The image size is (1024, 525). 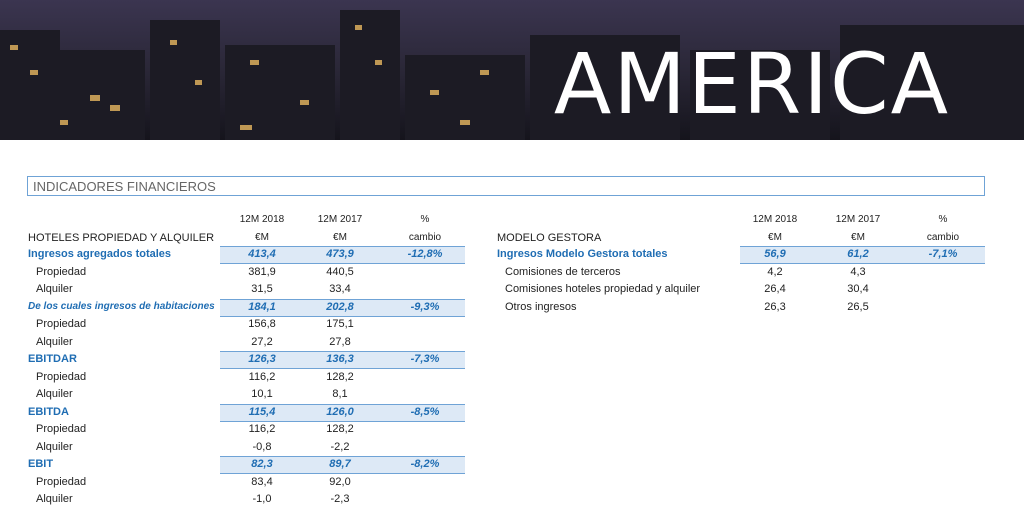 What do you see at coordinates (340, 289) in the screenshot?
I see `cell-value: 33,4` at bounding box center [340, 289].